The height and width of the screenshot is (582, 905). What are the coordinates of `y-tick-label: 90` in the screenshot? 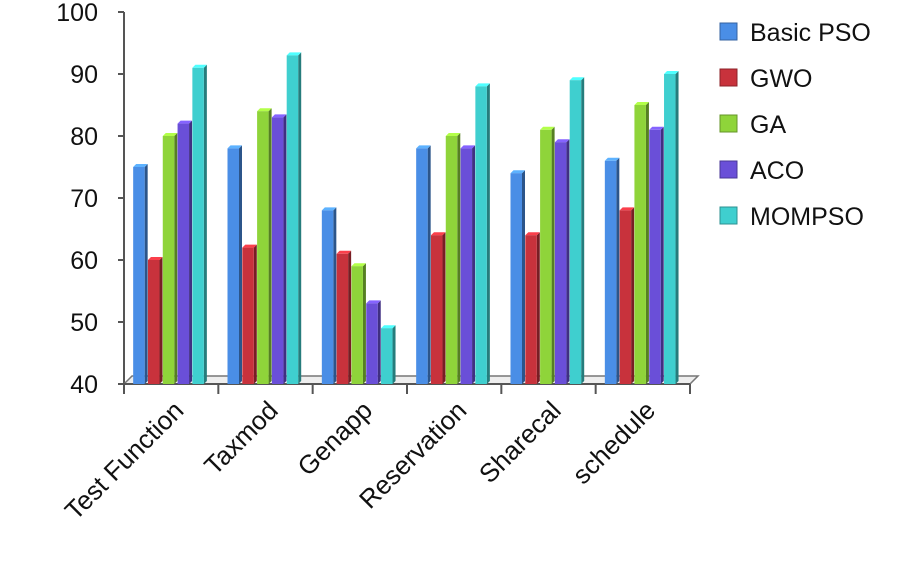 It's located at (84, 75).